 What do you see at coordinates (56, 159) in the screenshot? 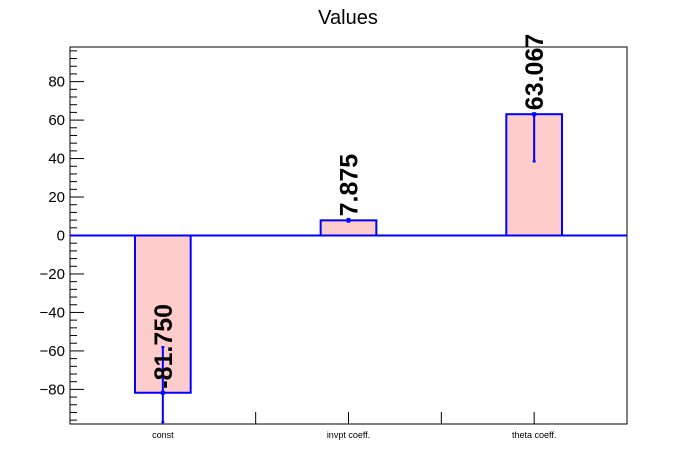
I see `y-tick-label: 40` at bounding box center [56, 159].